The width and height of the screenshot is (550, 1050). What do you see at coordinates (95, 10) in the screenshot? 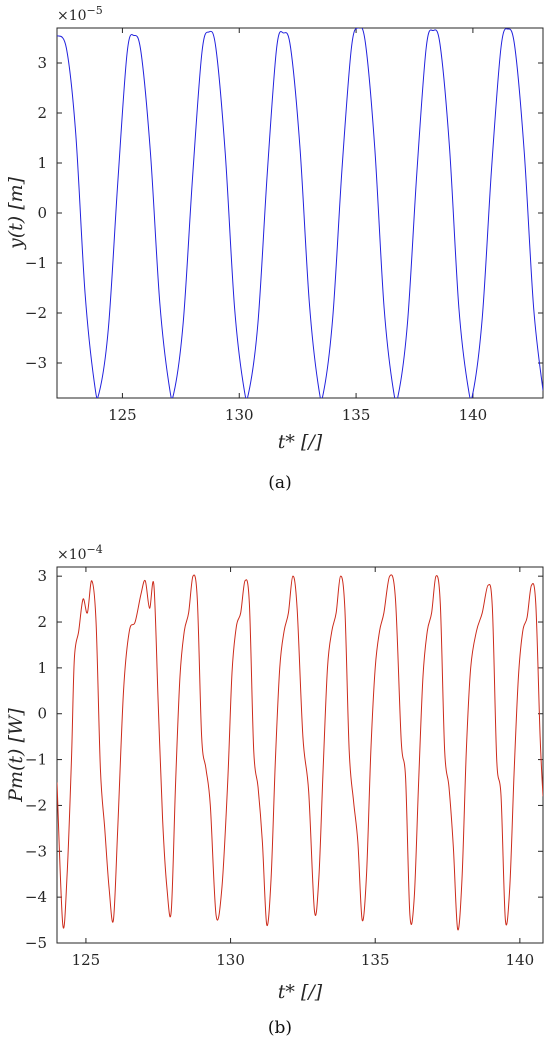
I see `multiplier-exponent: −5` at bounding box center [95, 10].